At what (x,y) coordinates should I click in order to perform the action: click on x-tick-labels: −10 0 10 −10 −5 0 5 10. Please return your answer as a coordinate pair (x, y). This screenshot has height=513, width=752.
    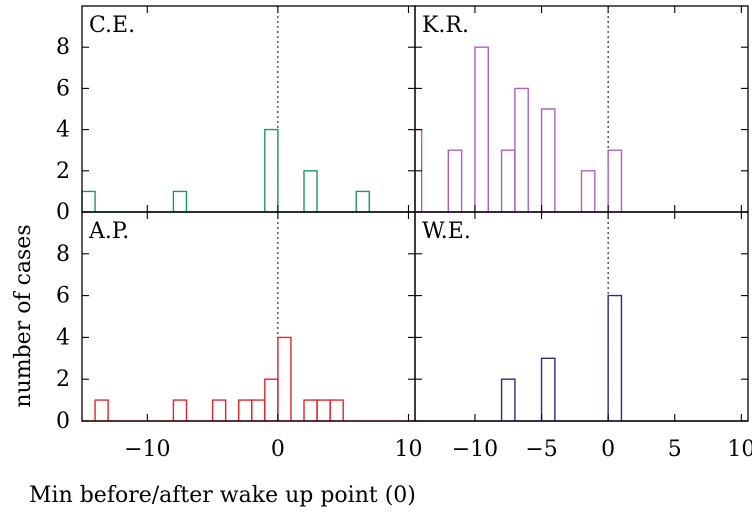
    Looking at the image, I should click on (438, 449).